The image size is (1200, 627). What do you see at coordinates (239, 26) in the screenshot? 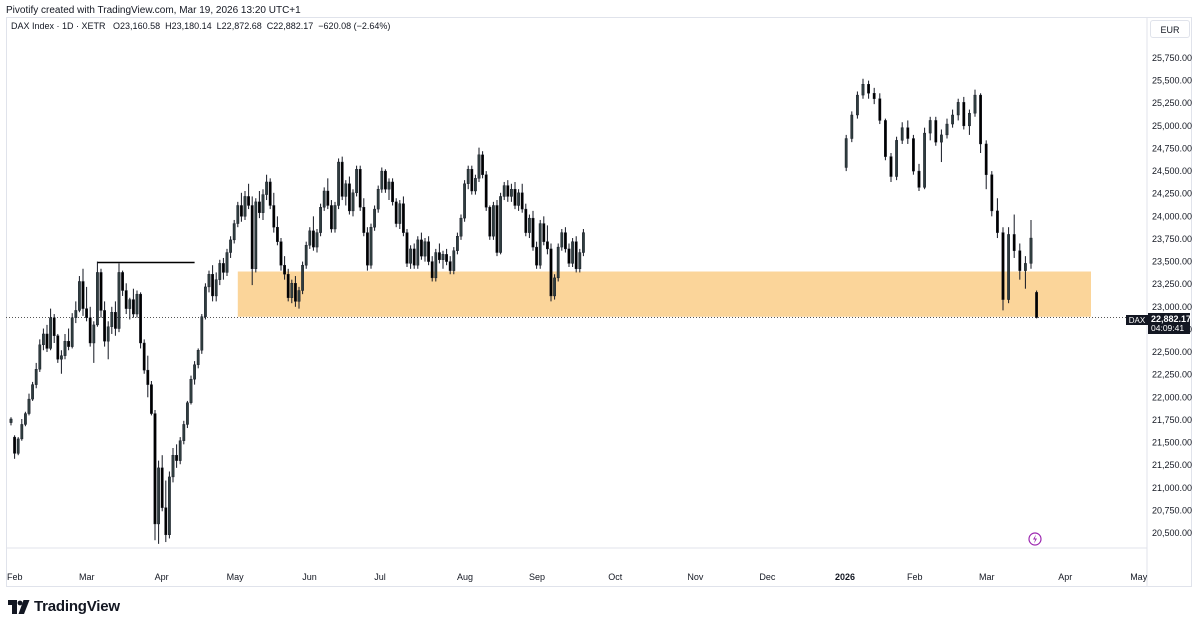
I see `low-value: L22,872.68` at bounding box center [239, 26].